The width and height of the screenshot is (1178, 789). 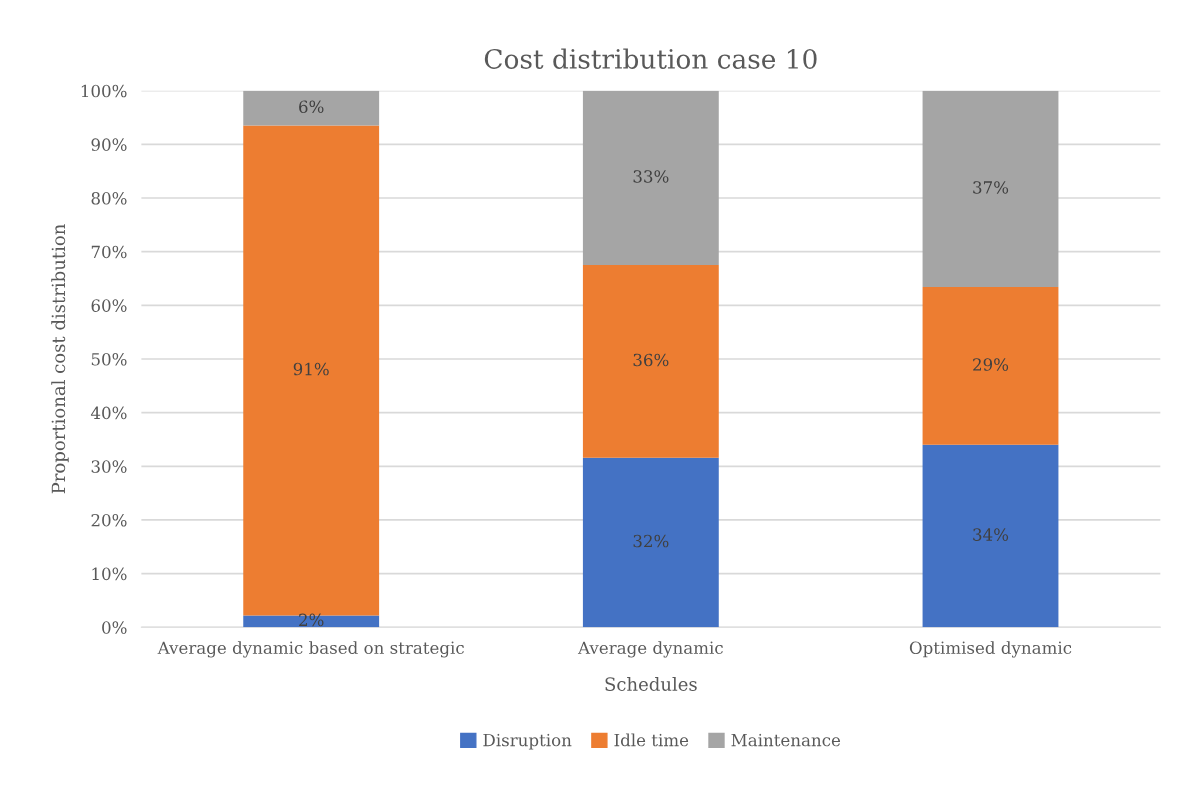 What do you see at coordinates (114, 627) in the screenshot?
I see `y-tick-label: 0%` at bounding box center [114, 627].